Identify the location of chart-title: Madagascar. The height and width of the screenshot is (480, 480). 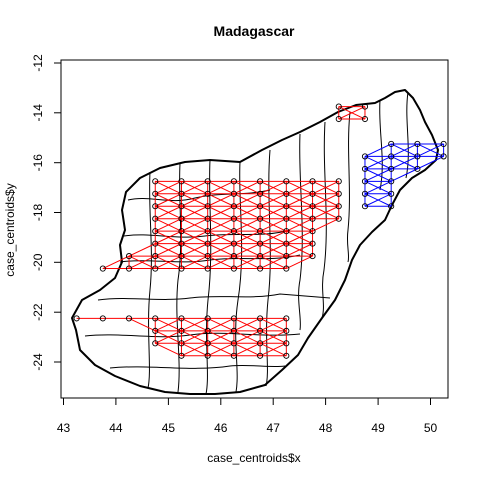
(254, 31).